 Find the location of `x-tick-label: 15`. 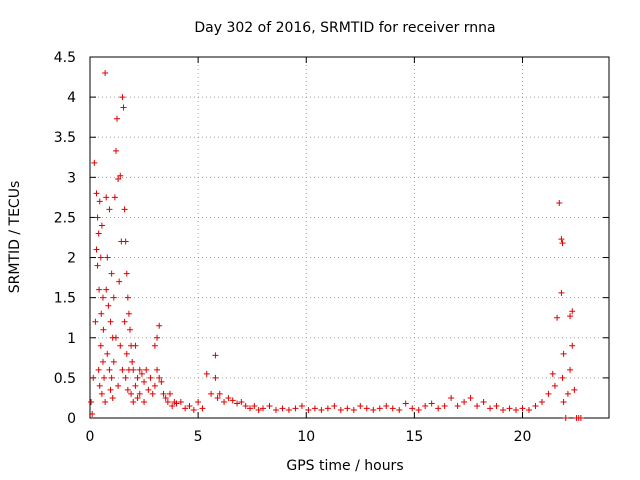

x-tick-label: 15 is located at coordinates (414, 437).